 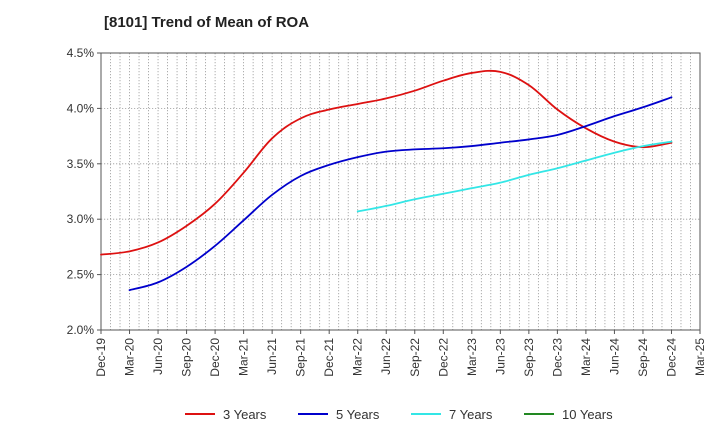 I want to click on x-tick-label: Sep-24, so click(x=643, y=357).